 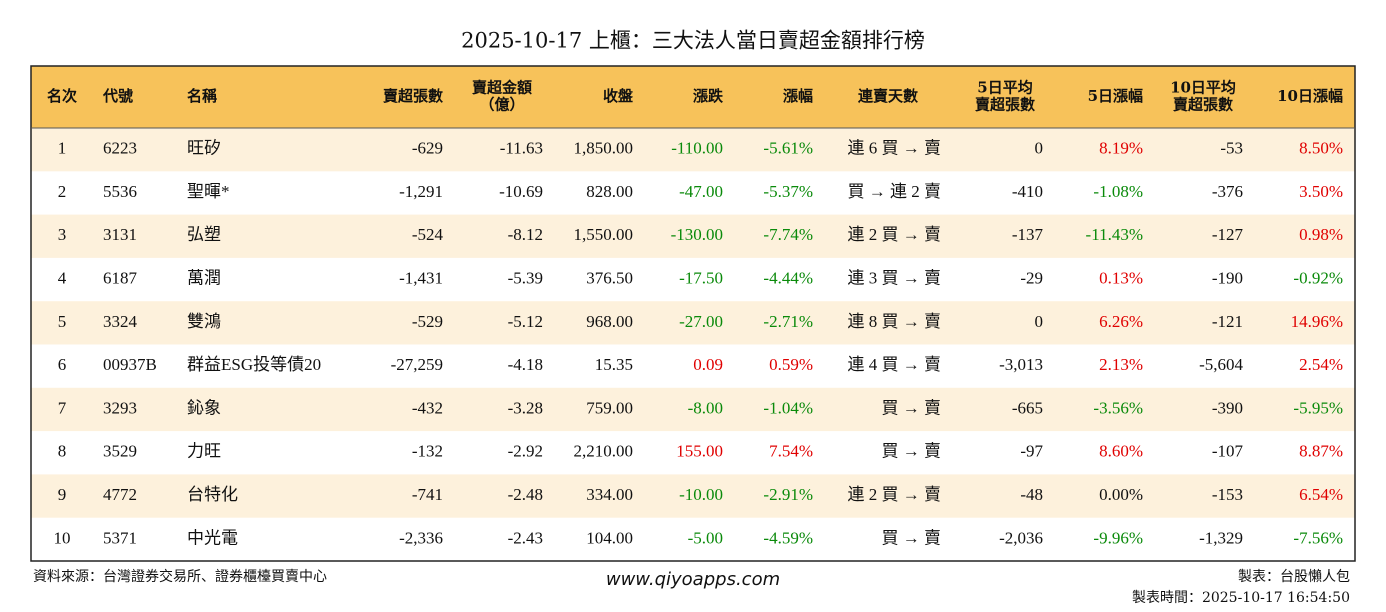 What do you see at coordinates (204, 407) in the screenshot?
I see `table-cell: 鈊象` at bounding box center [204, 407].